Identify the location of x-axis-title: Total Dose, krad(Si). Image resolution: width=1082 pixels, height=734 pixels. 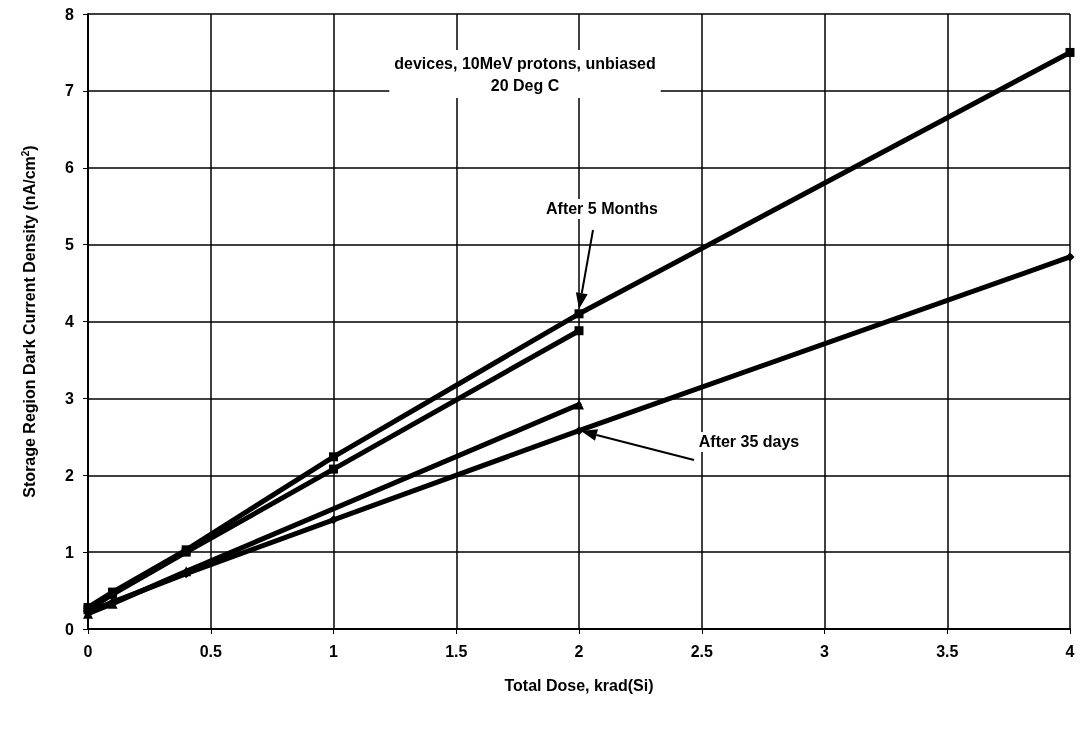
(579, 685).